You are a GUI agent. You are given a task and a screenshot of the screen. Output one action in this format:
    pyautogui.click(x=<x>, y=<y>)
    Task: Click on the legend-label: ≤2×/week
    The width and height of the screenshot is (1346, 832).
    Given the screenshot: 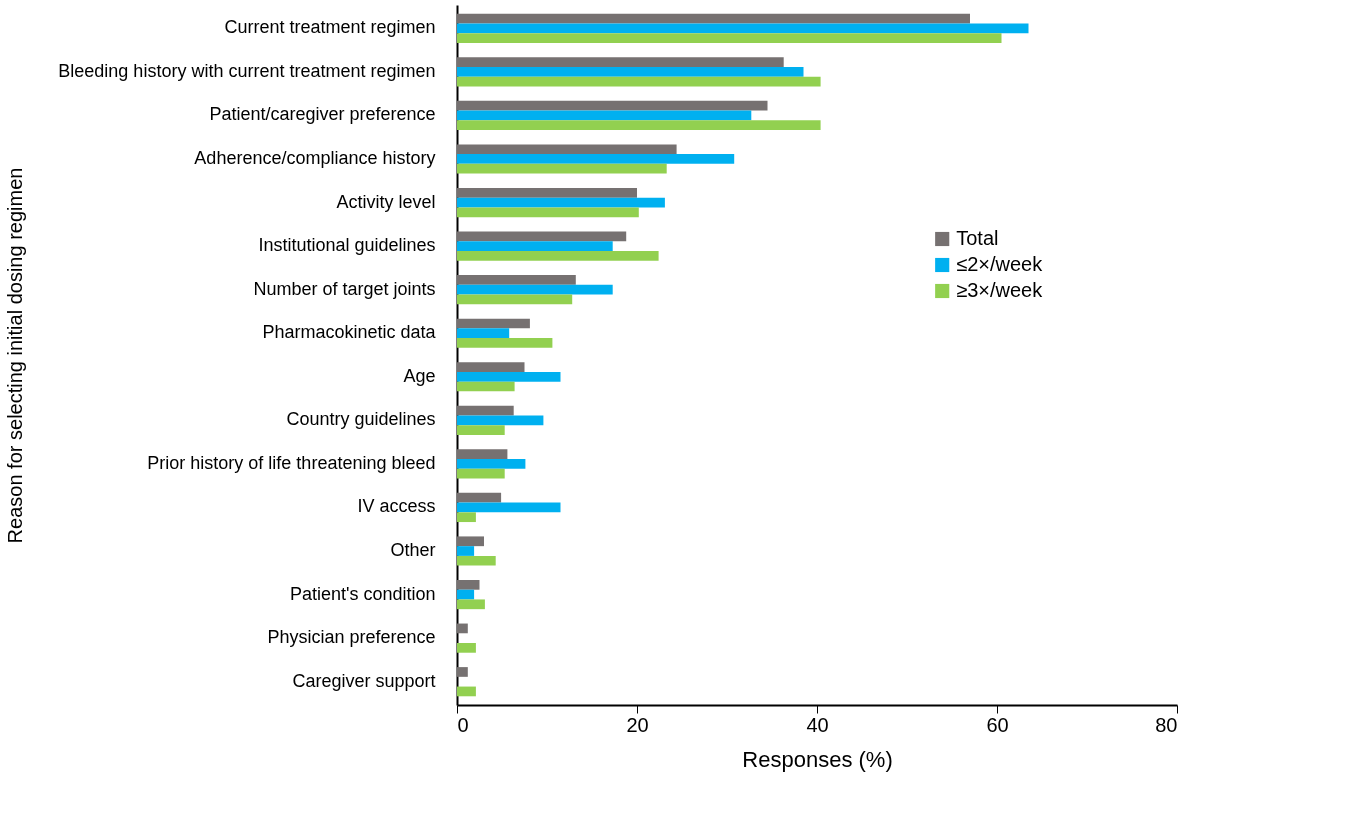 What is the action you would take?
    pyautogui.click(x=1000, y=264)
    